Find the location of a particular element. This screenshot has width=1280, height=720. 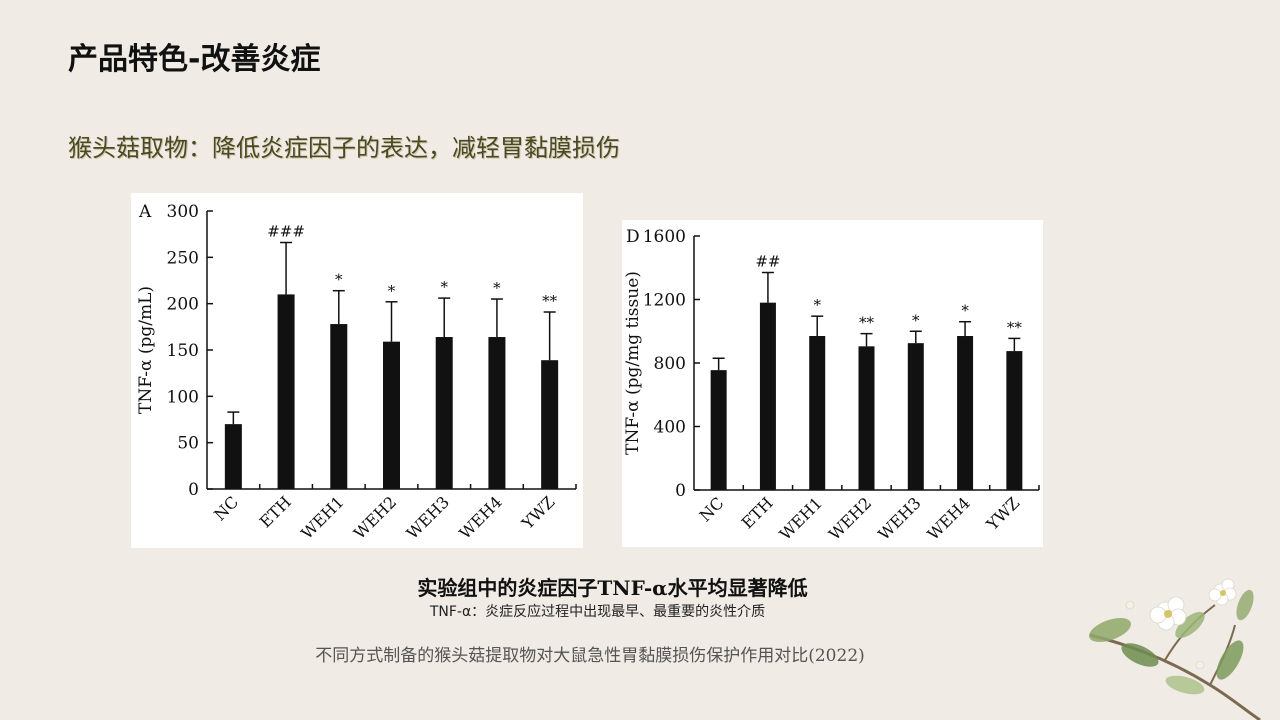

panel-label: D is located at coordinates (633, 237).